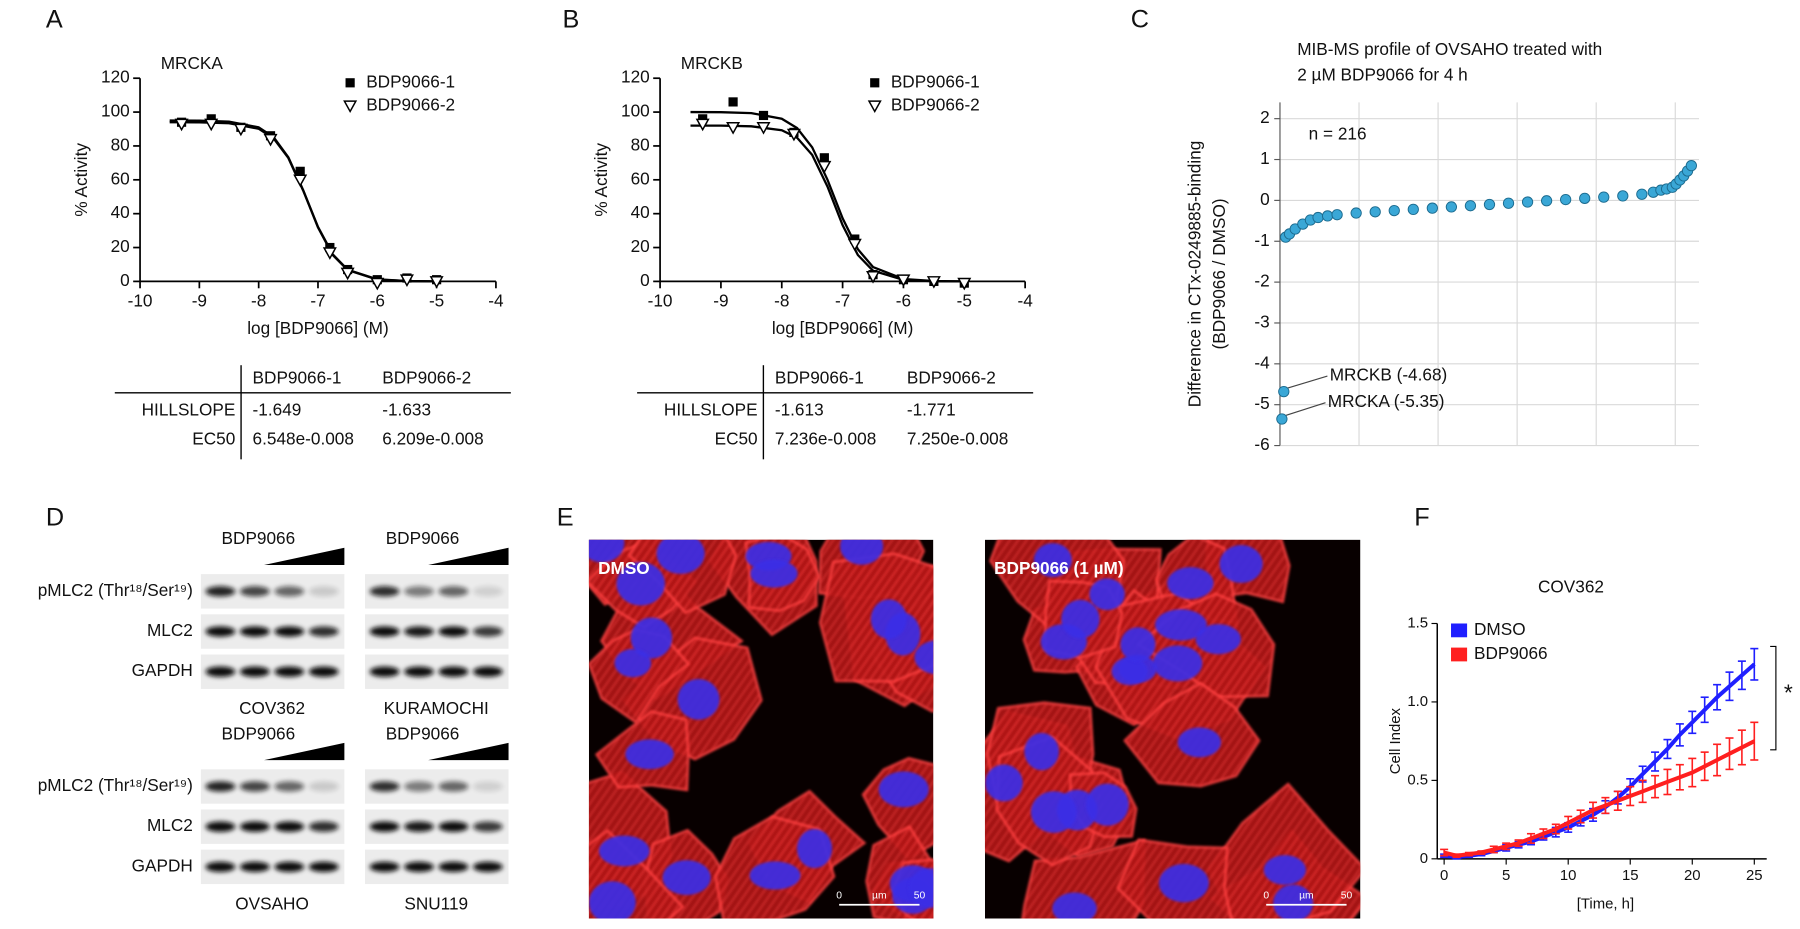 The image size is (1800, 929). Describe the element at coordinates (432, 438) in the screenshot. I see `table-cell: 6.209e-0.008` at that location.